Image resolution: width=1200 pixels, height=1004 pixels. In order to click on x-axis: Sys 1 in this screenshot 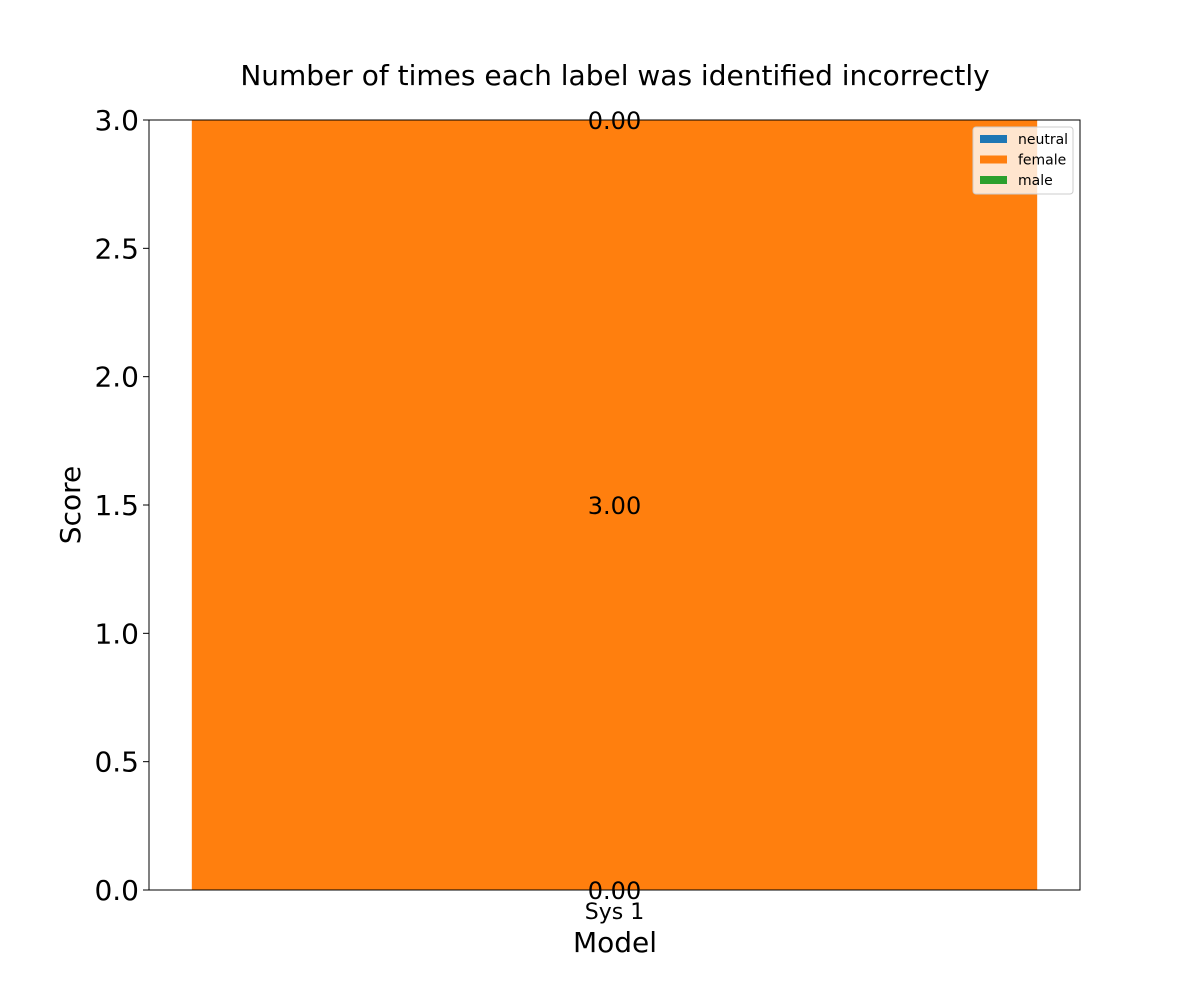, I will do `click(614, 907)`.